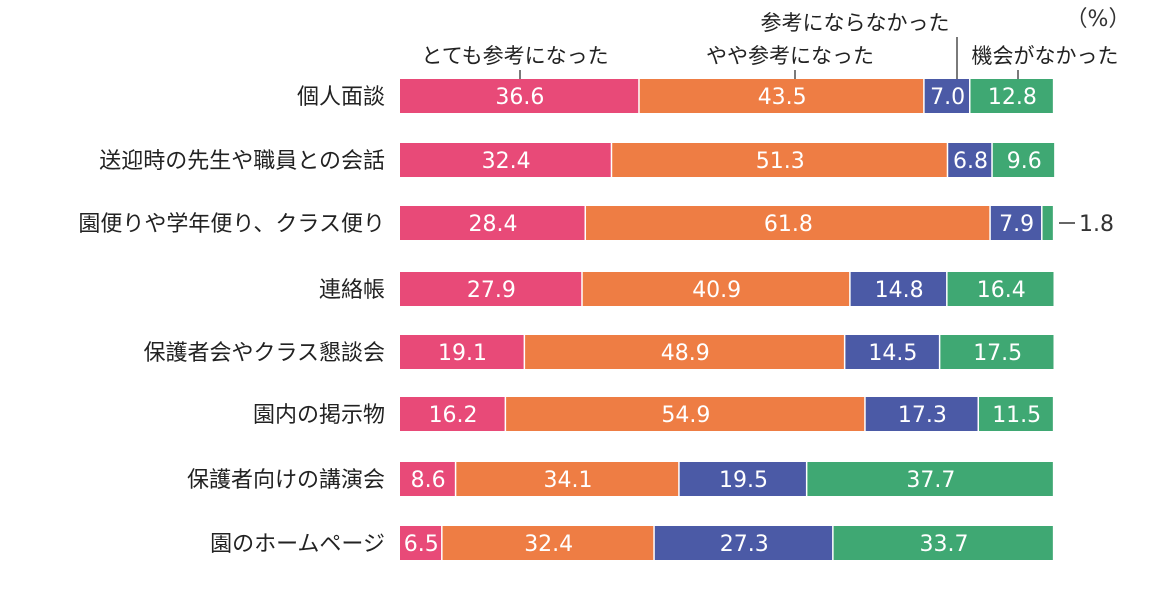  I want to click on category-label: 園のホームページ, so click(297, 544).